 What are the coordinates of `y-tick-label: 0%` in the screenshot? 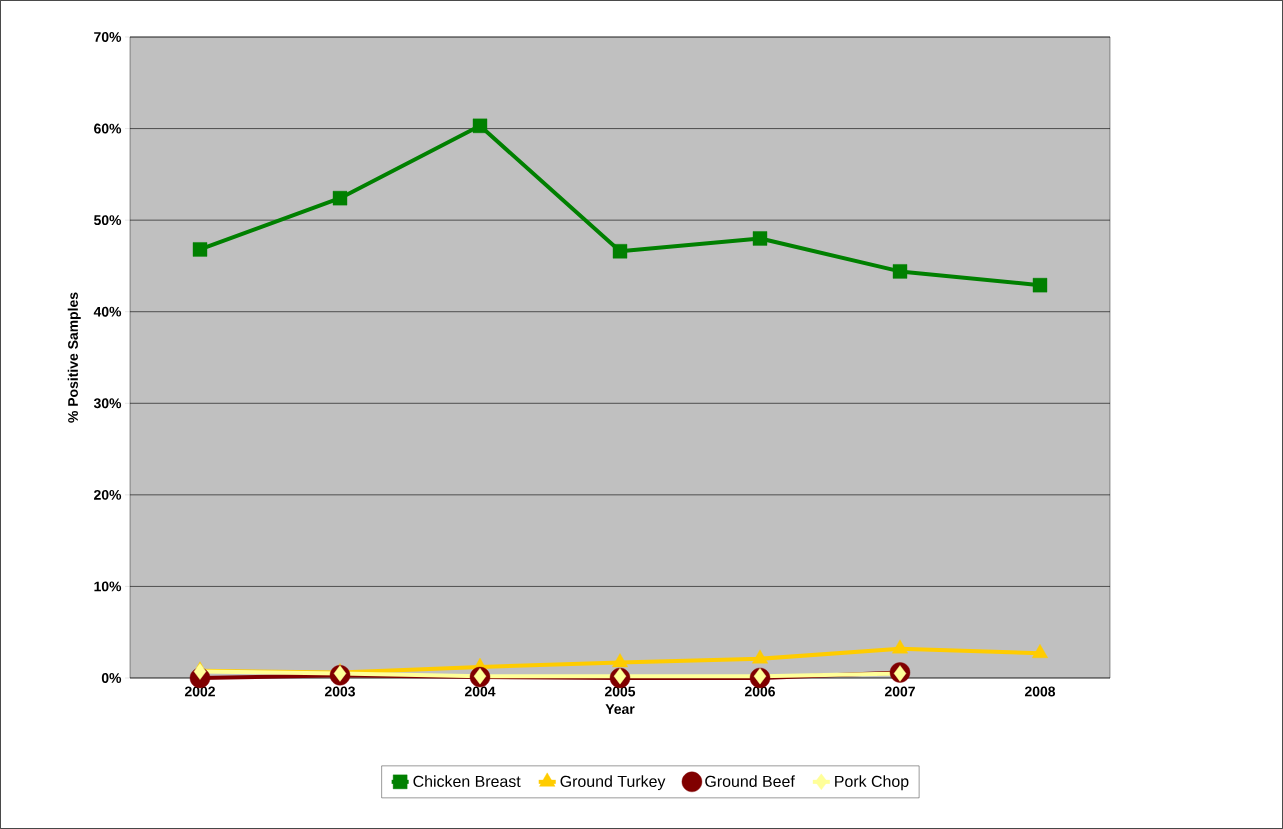 It's located at (111, 678).